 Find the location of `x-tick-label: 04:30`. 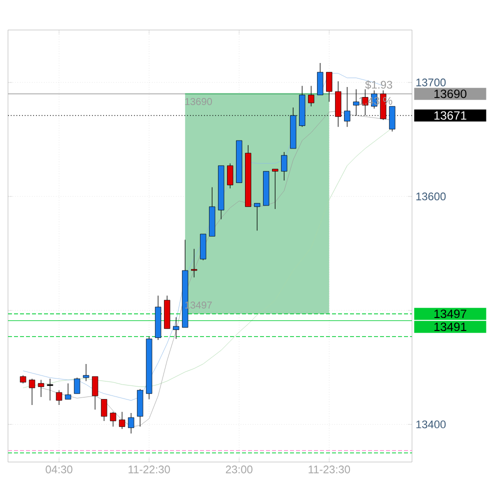

x-tick-label: 04:30 is located at coordinates (59, 470).